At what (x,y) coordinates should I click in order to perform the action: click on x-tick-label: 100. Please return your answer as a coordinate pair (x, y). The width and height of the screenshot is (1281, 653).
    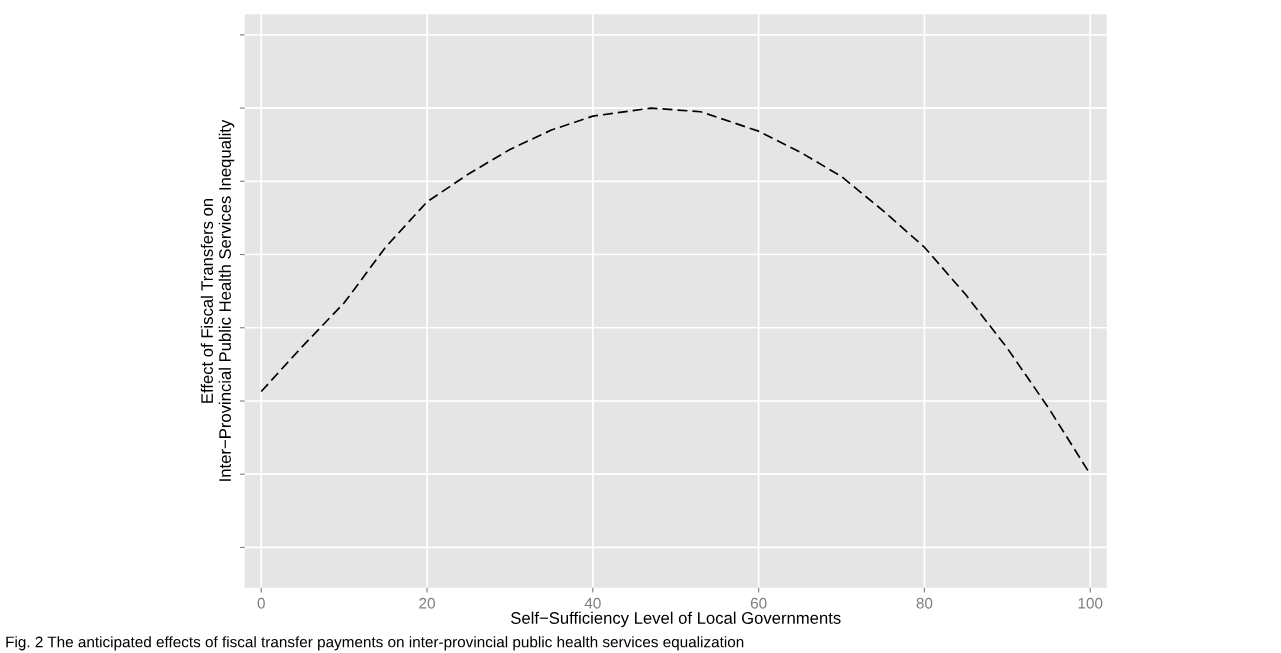
    Looking at the image, I should click on (1090, 603).